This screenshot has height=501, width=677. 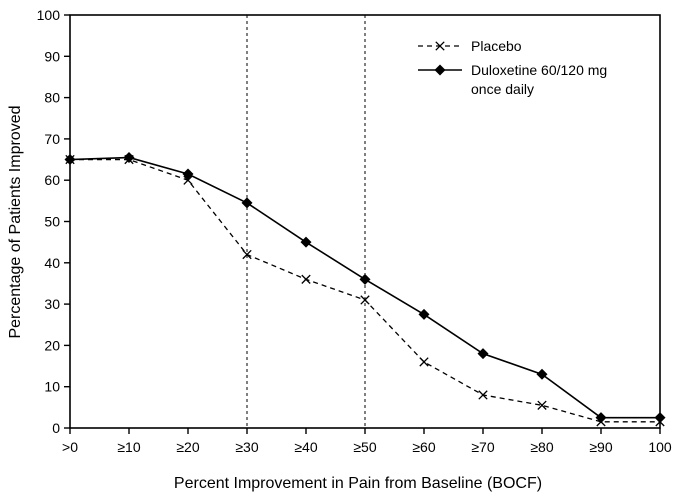 I want to click on x-tick-label: ≥50, so click(x=364, y=447).